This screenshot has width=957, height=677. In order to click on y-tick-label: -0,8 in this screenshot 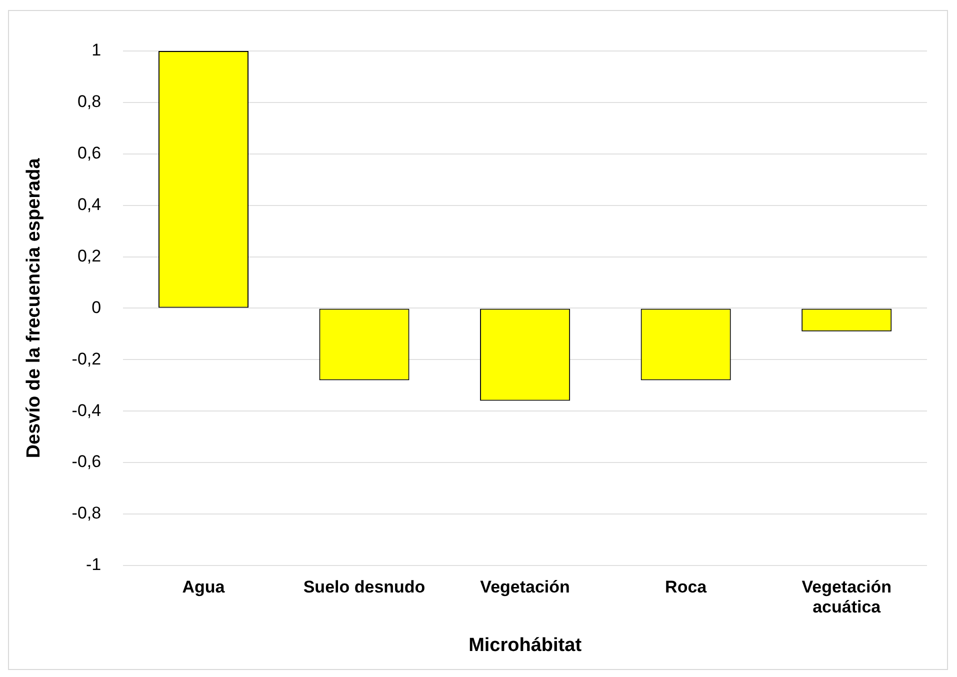, I will do `click(87, 513)`.